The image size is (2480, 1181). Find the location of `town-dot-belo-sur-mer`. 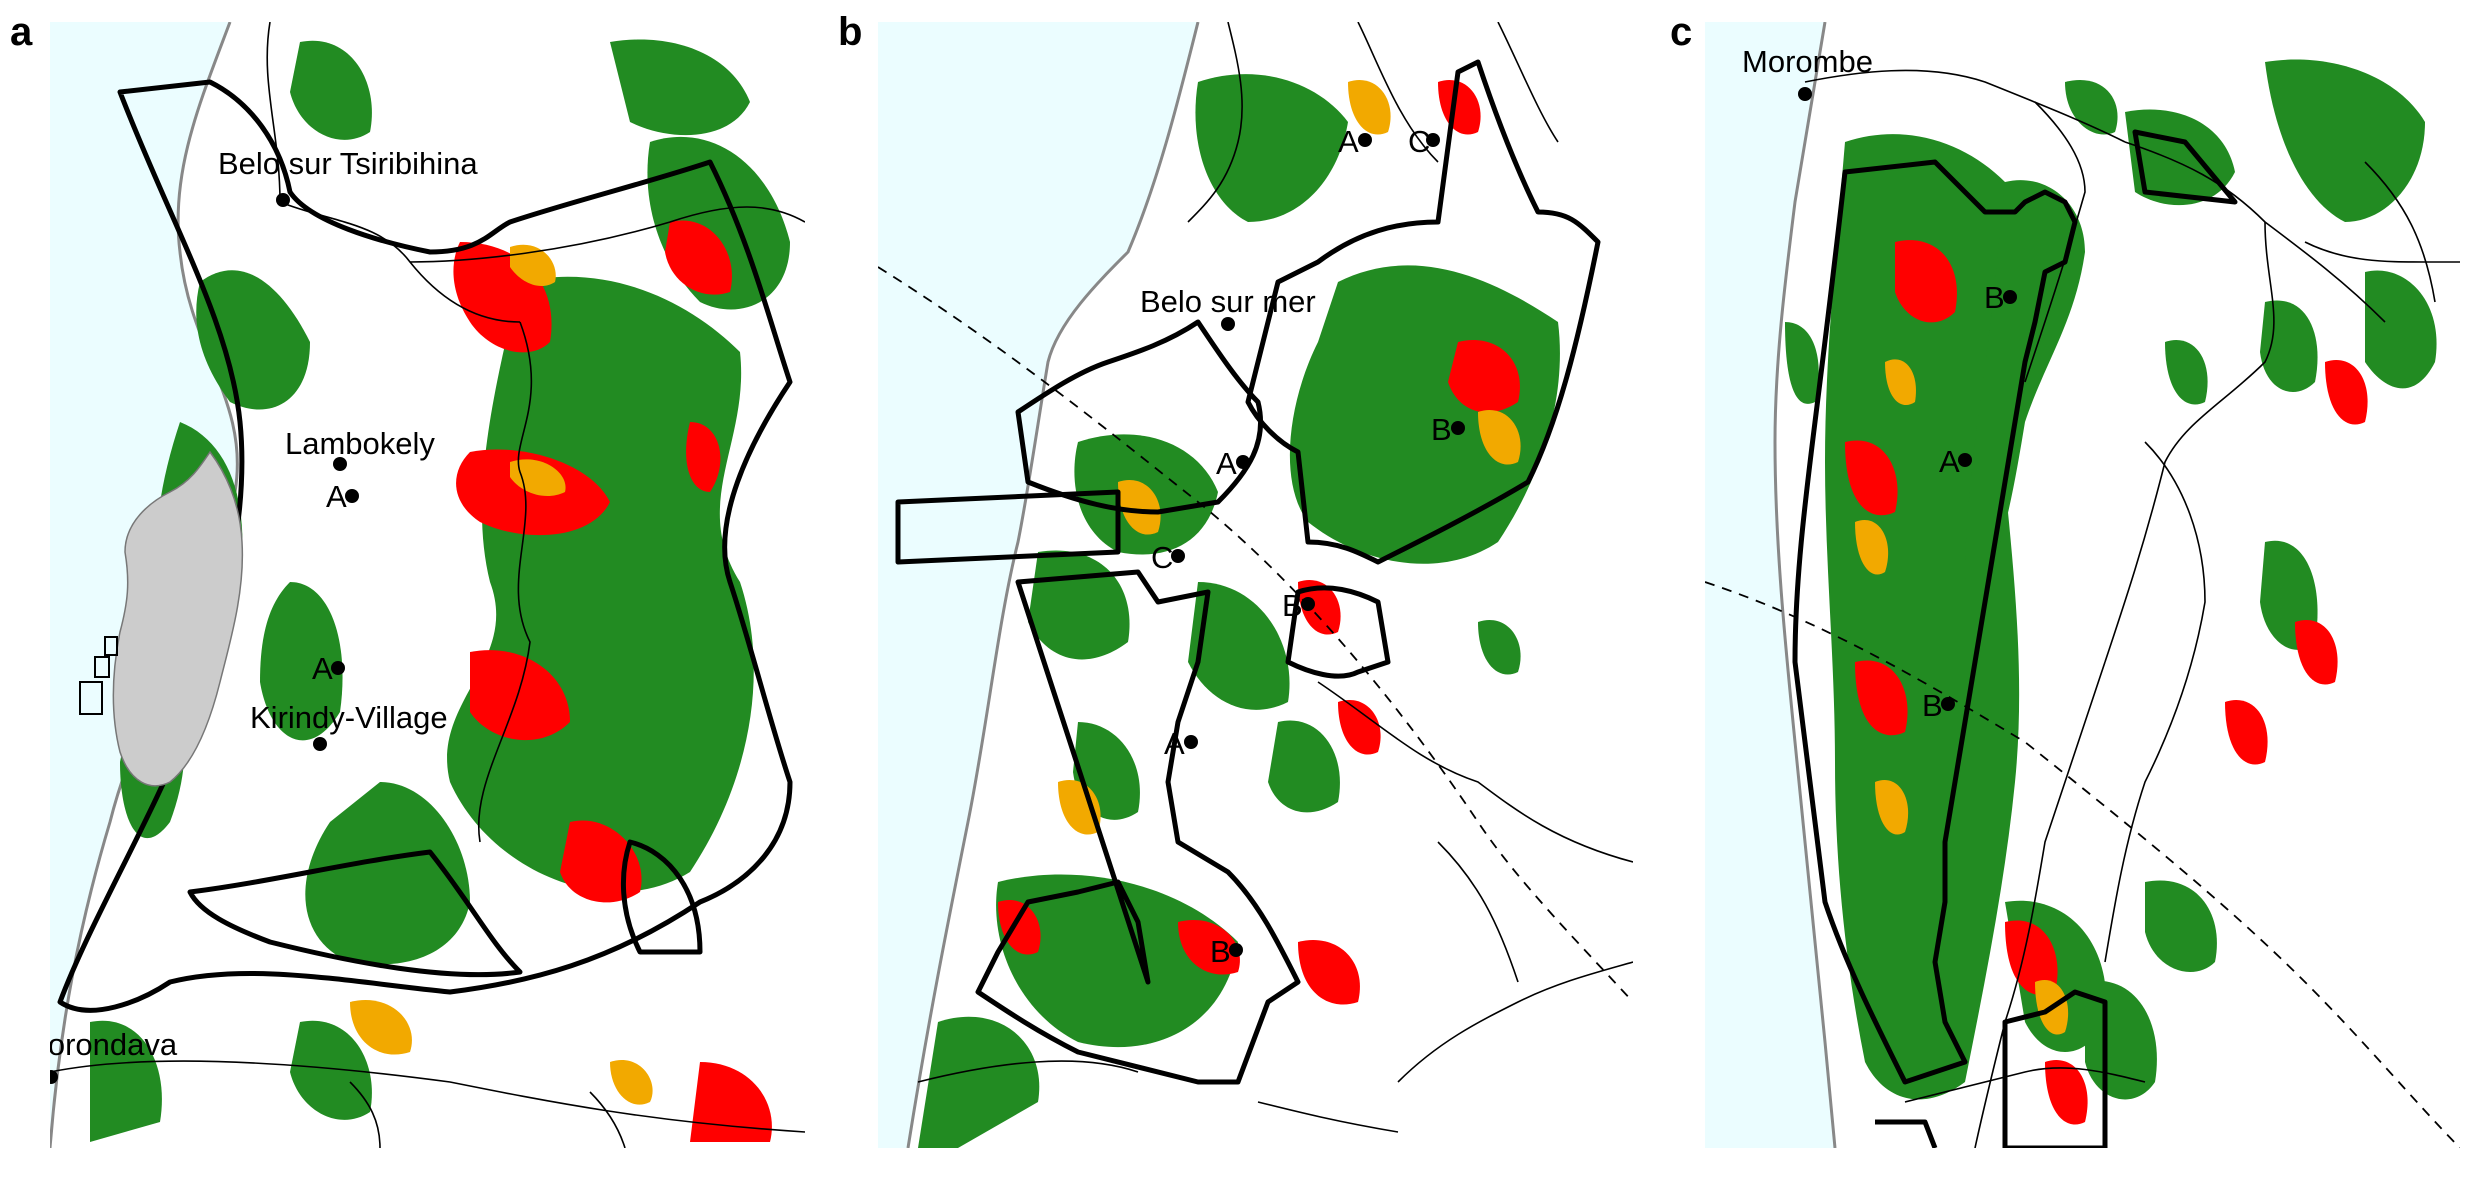

town-dot-belo-sur-mer is located at coordinates (1228, 324).